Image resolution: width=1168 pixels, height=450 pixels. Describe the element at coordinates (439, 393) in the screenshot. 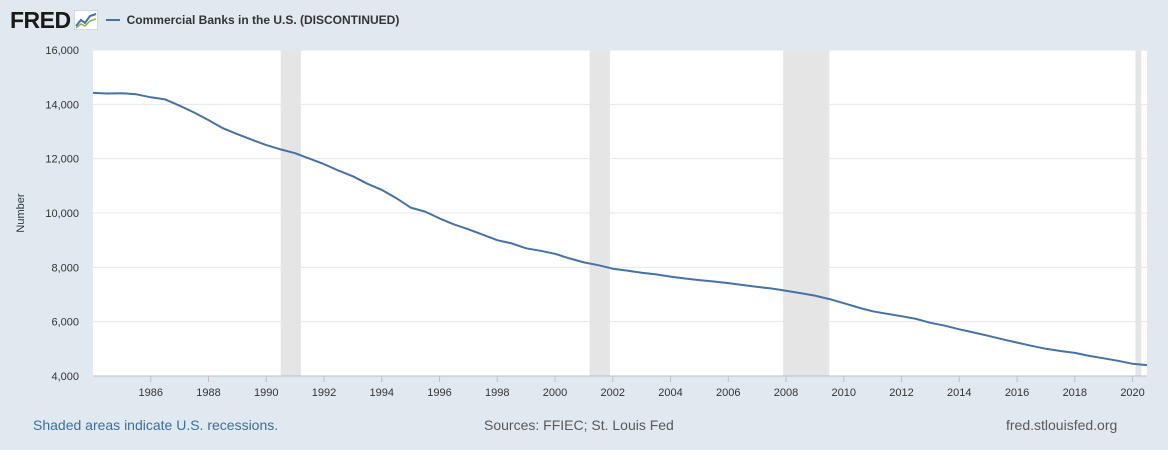

I see `x-tick-label: 1996` at that location.